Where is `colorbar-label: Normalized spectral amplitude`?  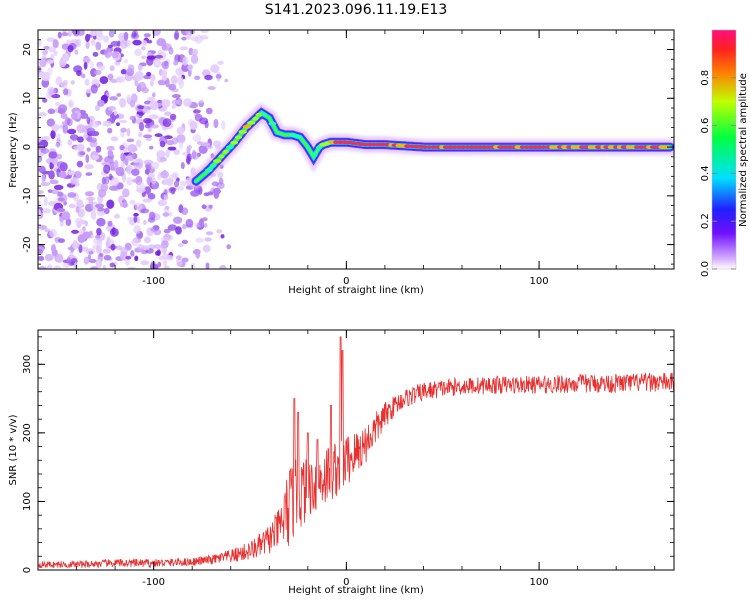 colorbar-label: Normalized spectral amplitude is located at coordinates (743, 150).